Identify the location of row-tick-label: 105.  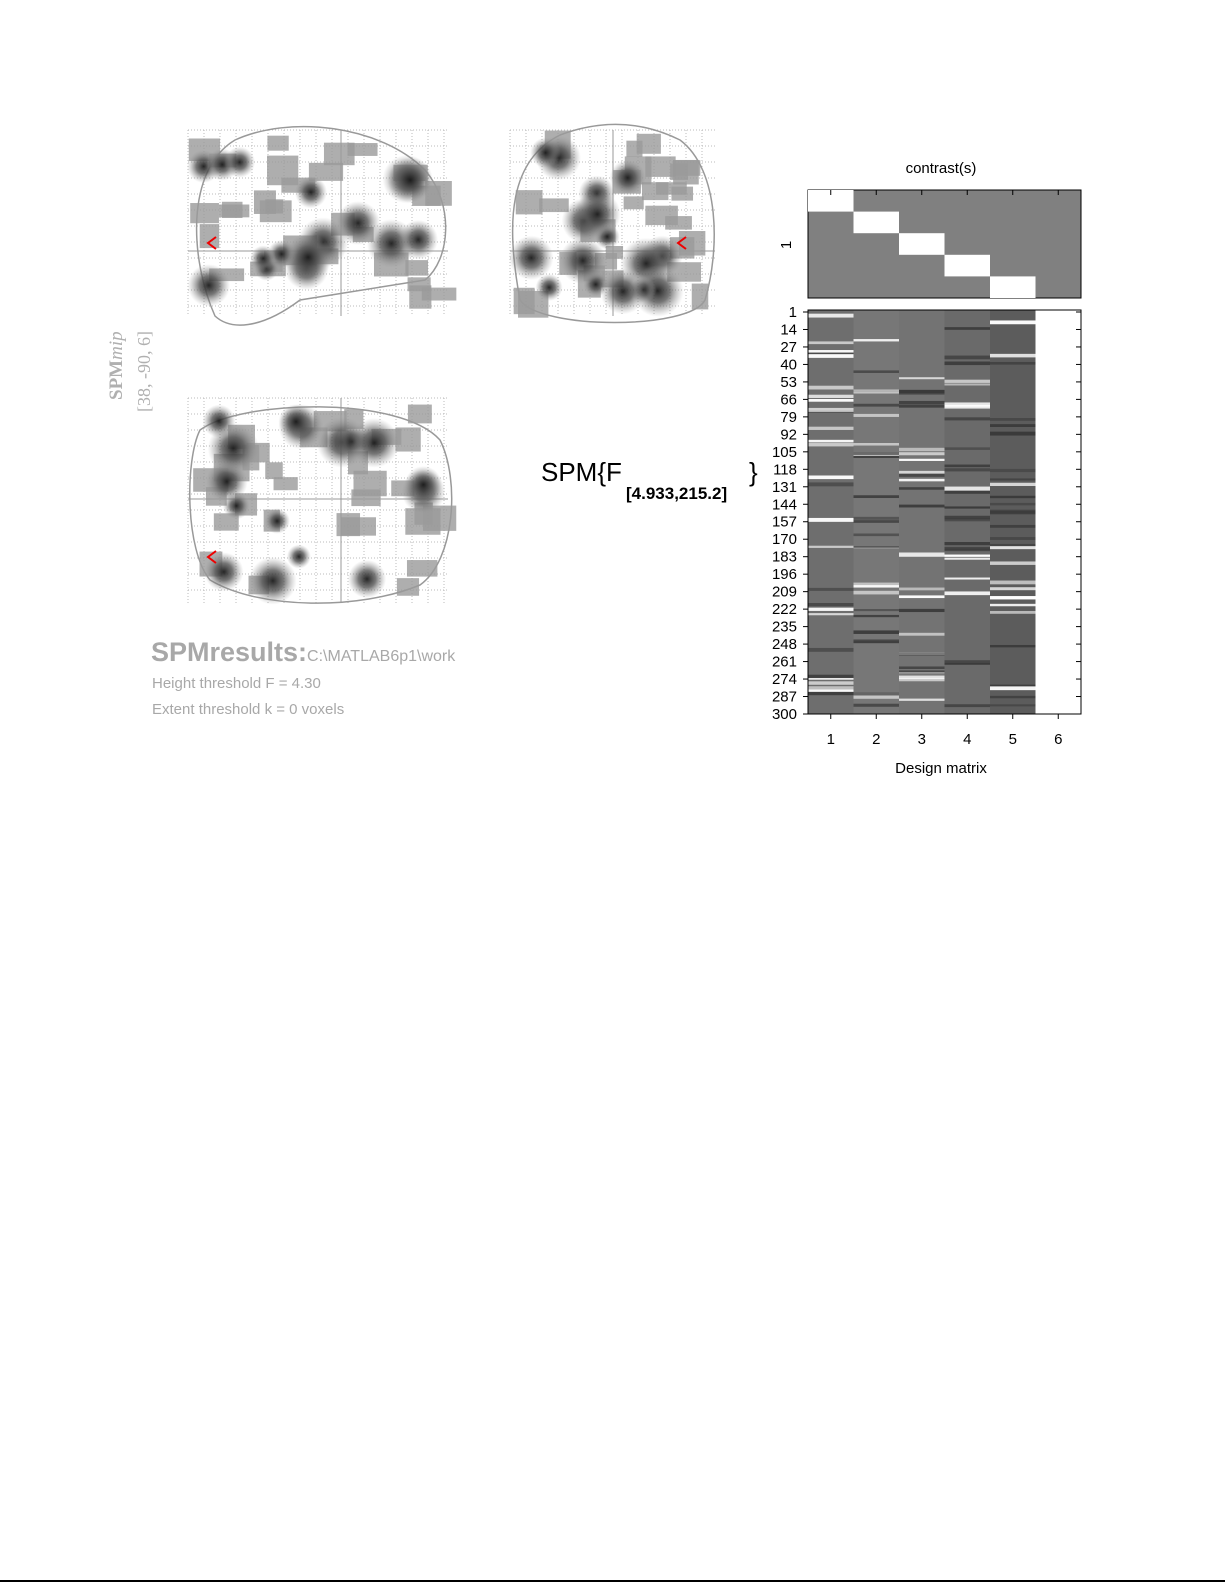
(784, 452).